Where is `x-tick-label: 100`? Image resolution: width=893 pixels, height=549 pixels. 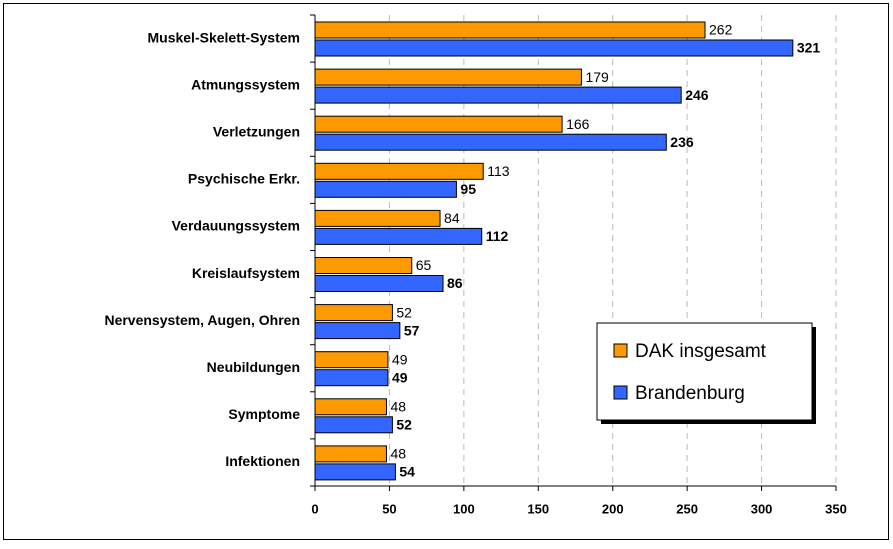
x-tick-label: 100 is located at coordinates (464, 508).